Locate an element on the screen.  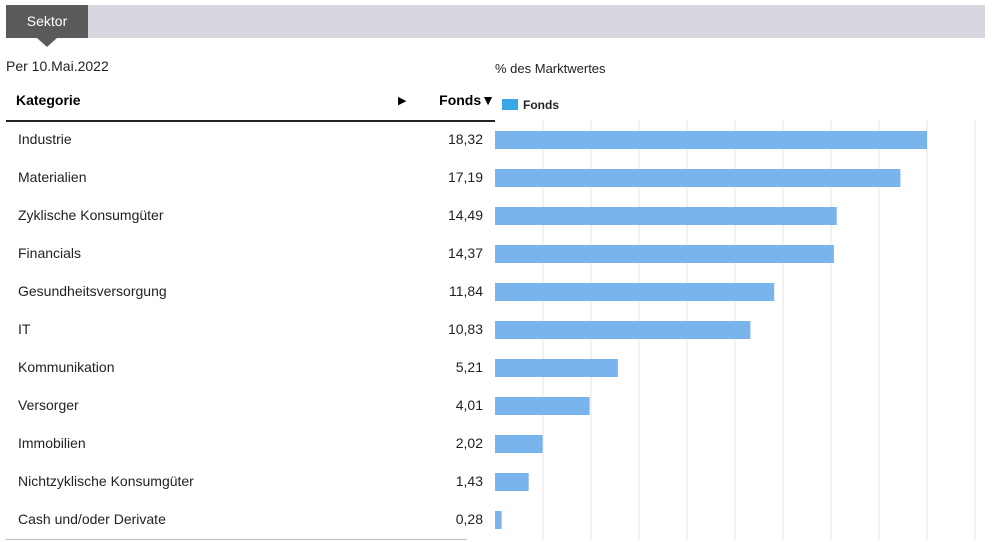
row-label: Industrie is located at coordinates (45, 139).